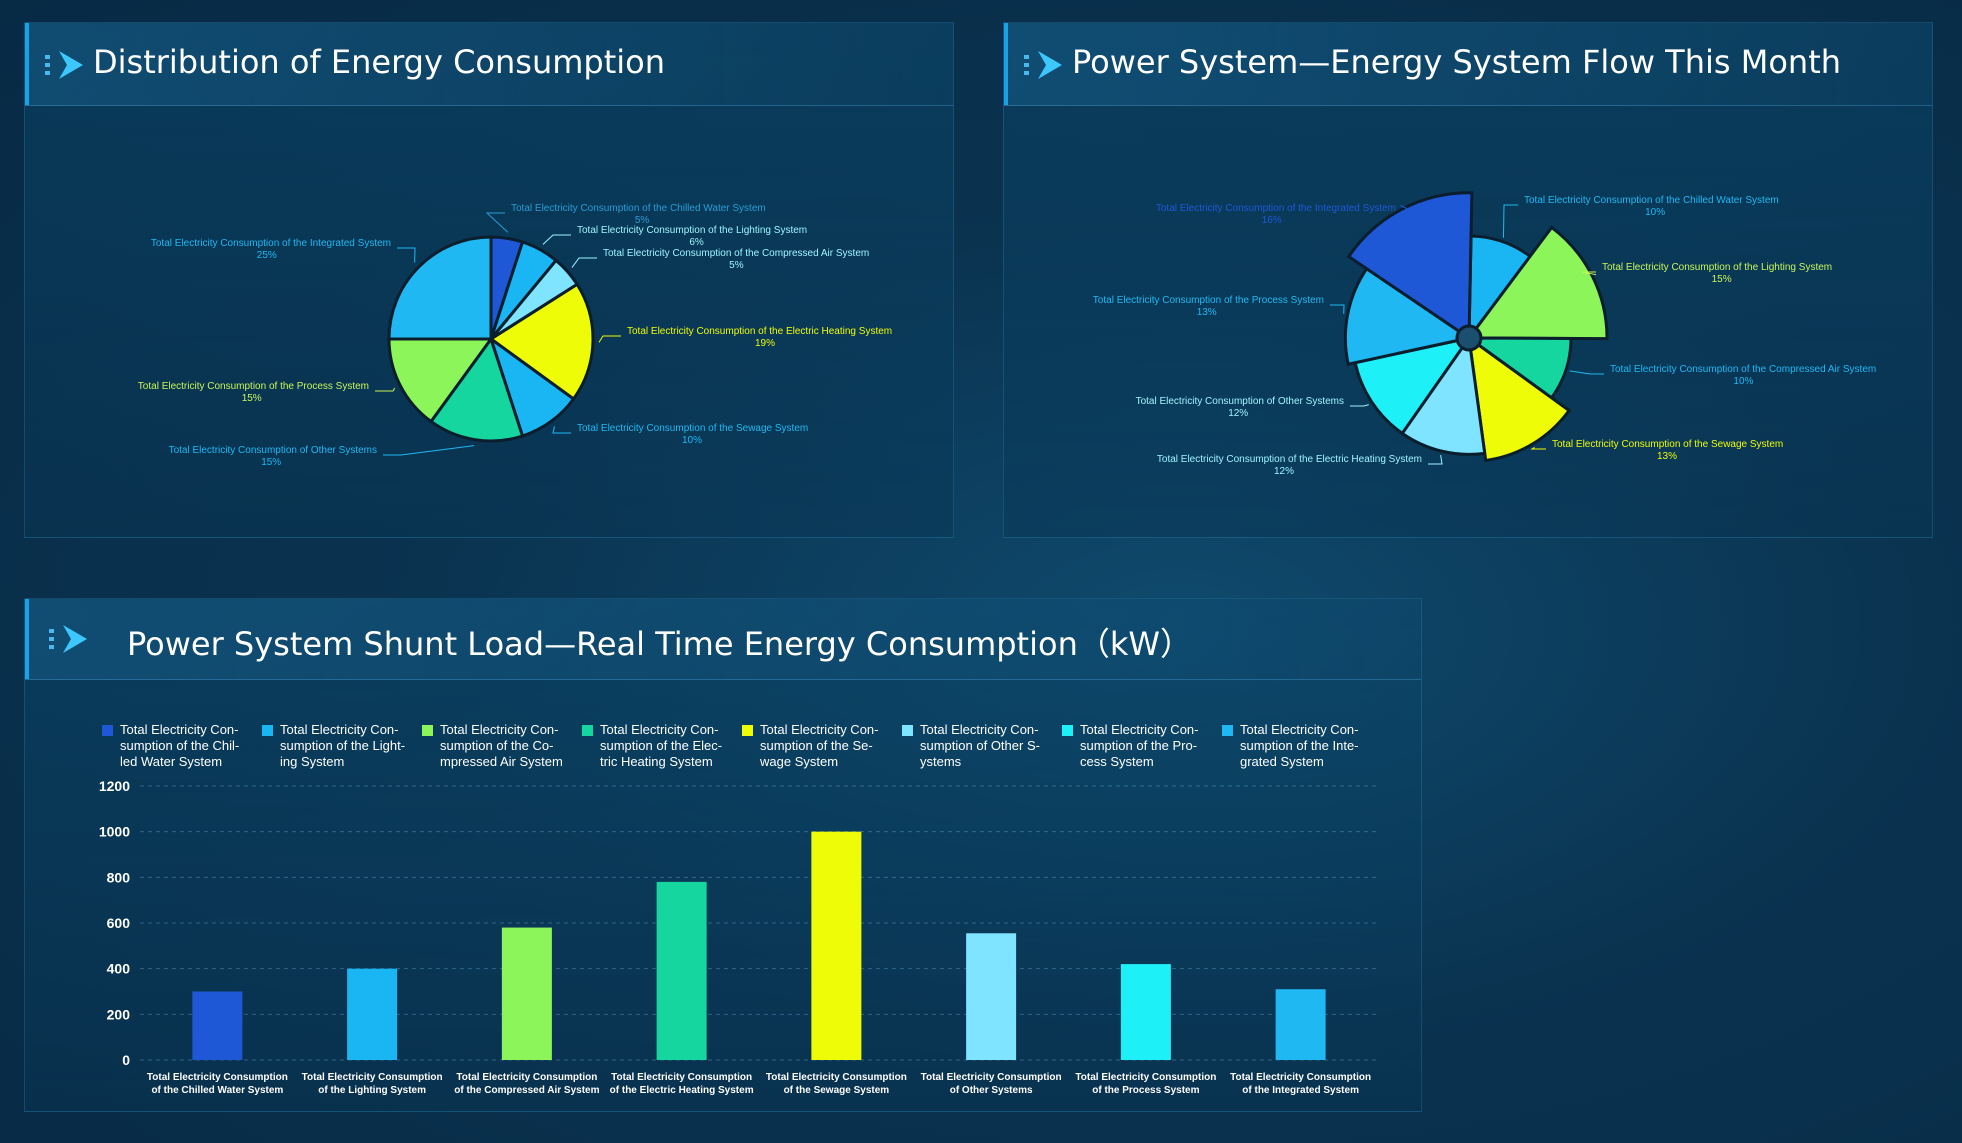 The width and height of the screenshot is (1962, 1143). What do you see at coordinates (497, 745) in the screenshot?
I see `legend-label-line: sumption of the Co-` at bounding box center [497, 745].